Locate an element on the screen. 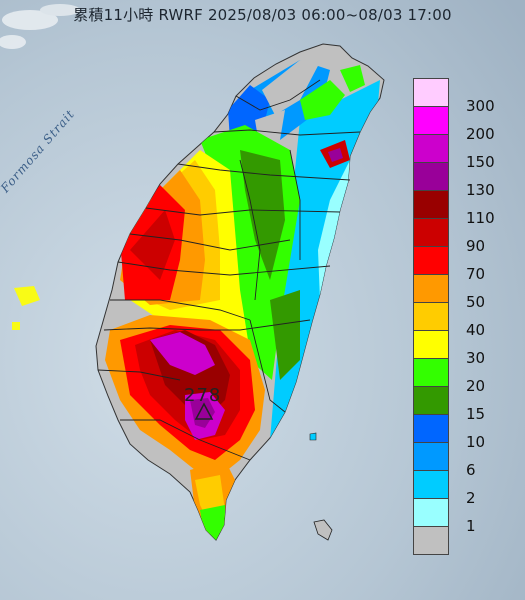 Image resolution: width=525 pixels, height=600 pixels. legend-label: 40 is located at coordinates (476, 330).